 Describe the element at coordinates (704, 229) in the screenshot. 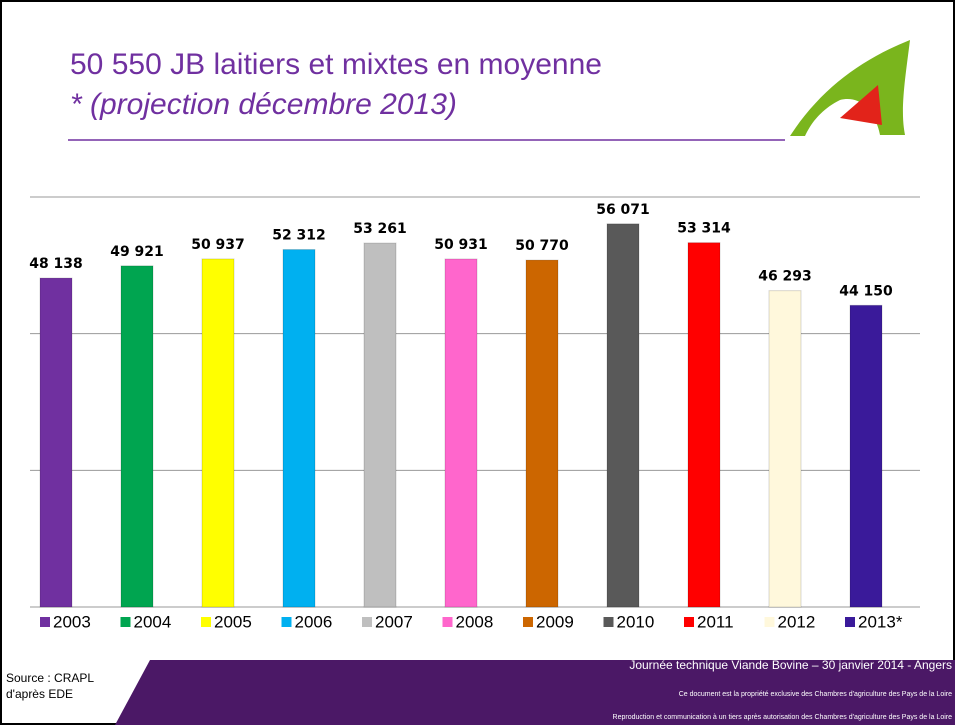

I see `value-label: 53 314` at that location.